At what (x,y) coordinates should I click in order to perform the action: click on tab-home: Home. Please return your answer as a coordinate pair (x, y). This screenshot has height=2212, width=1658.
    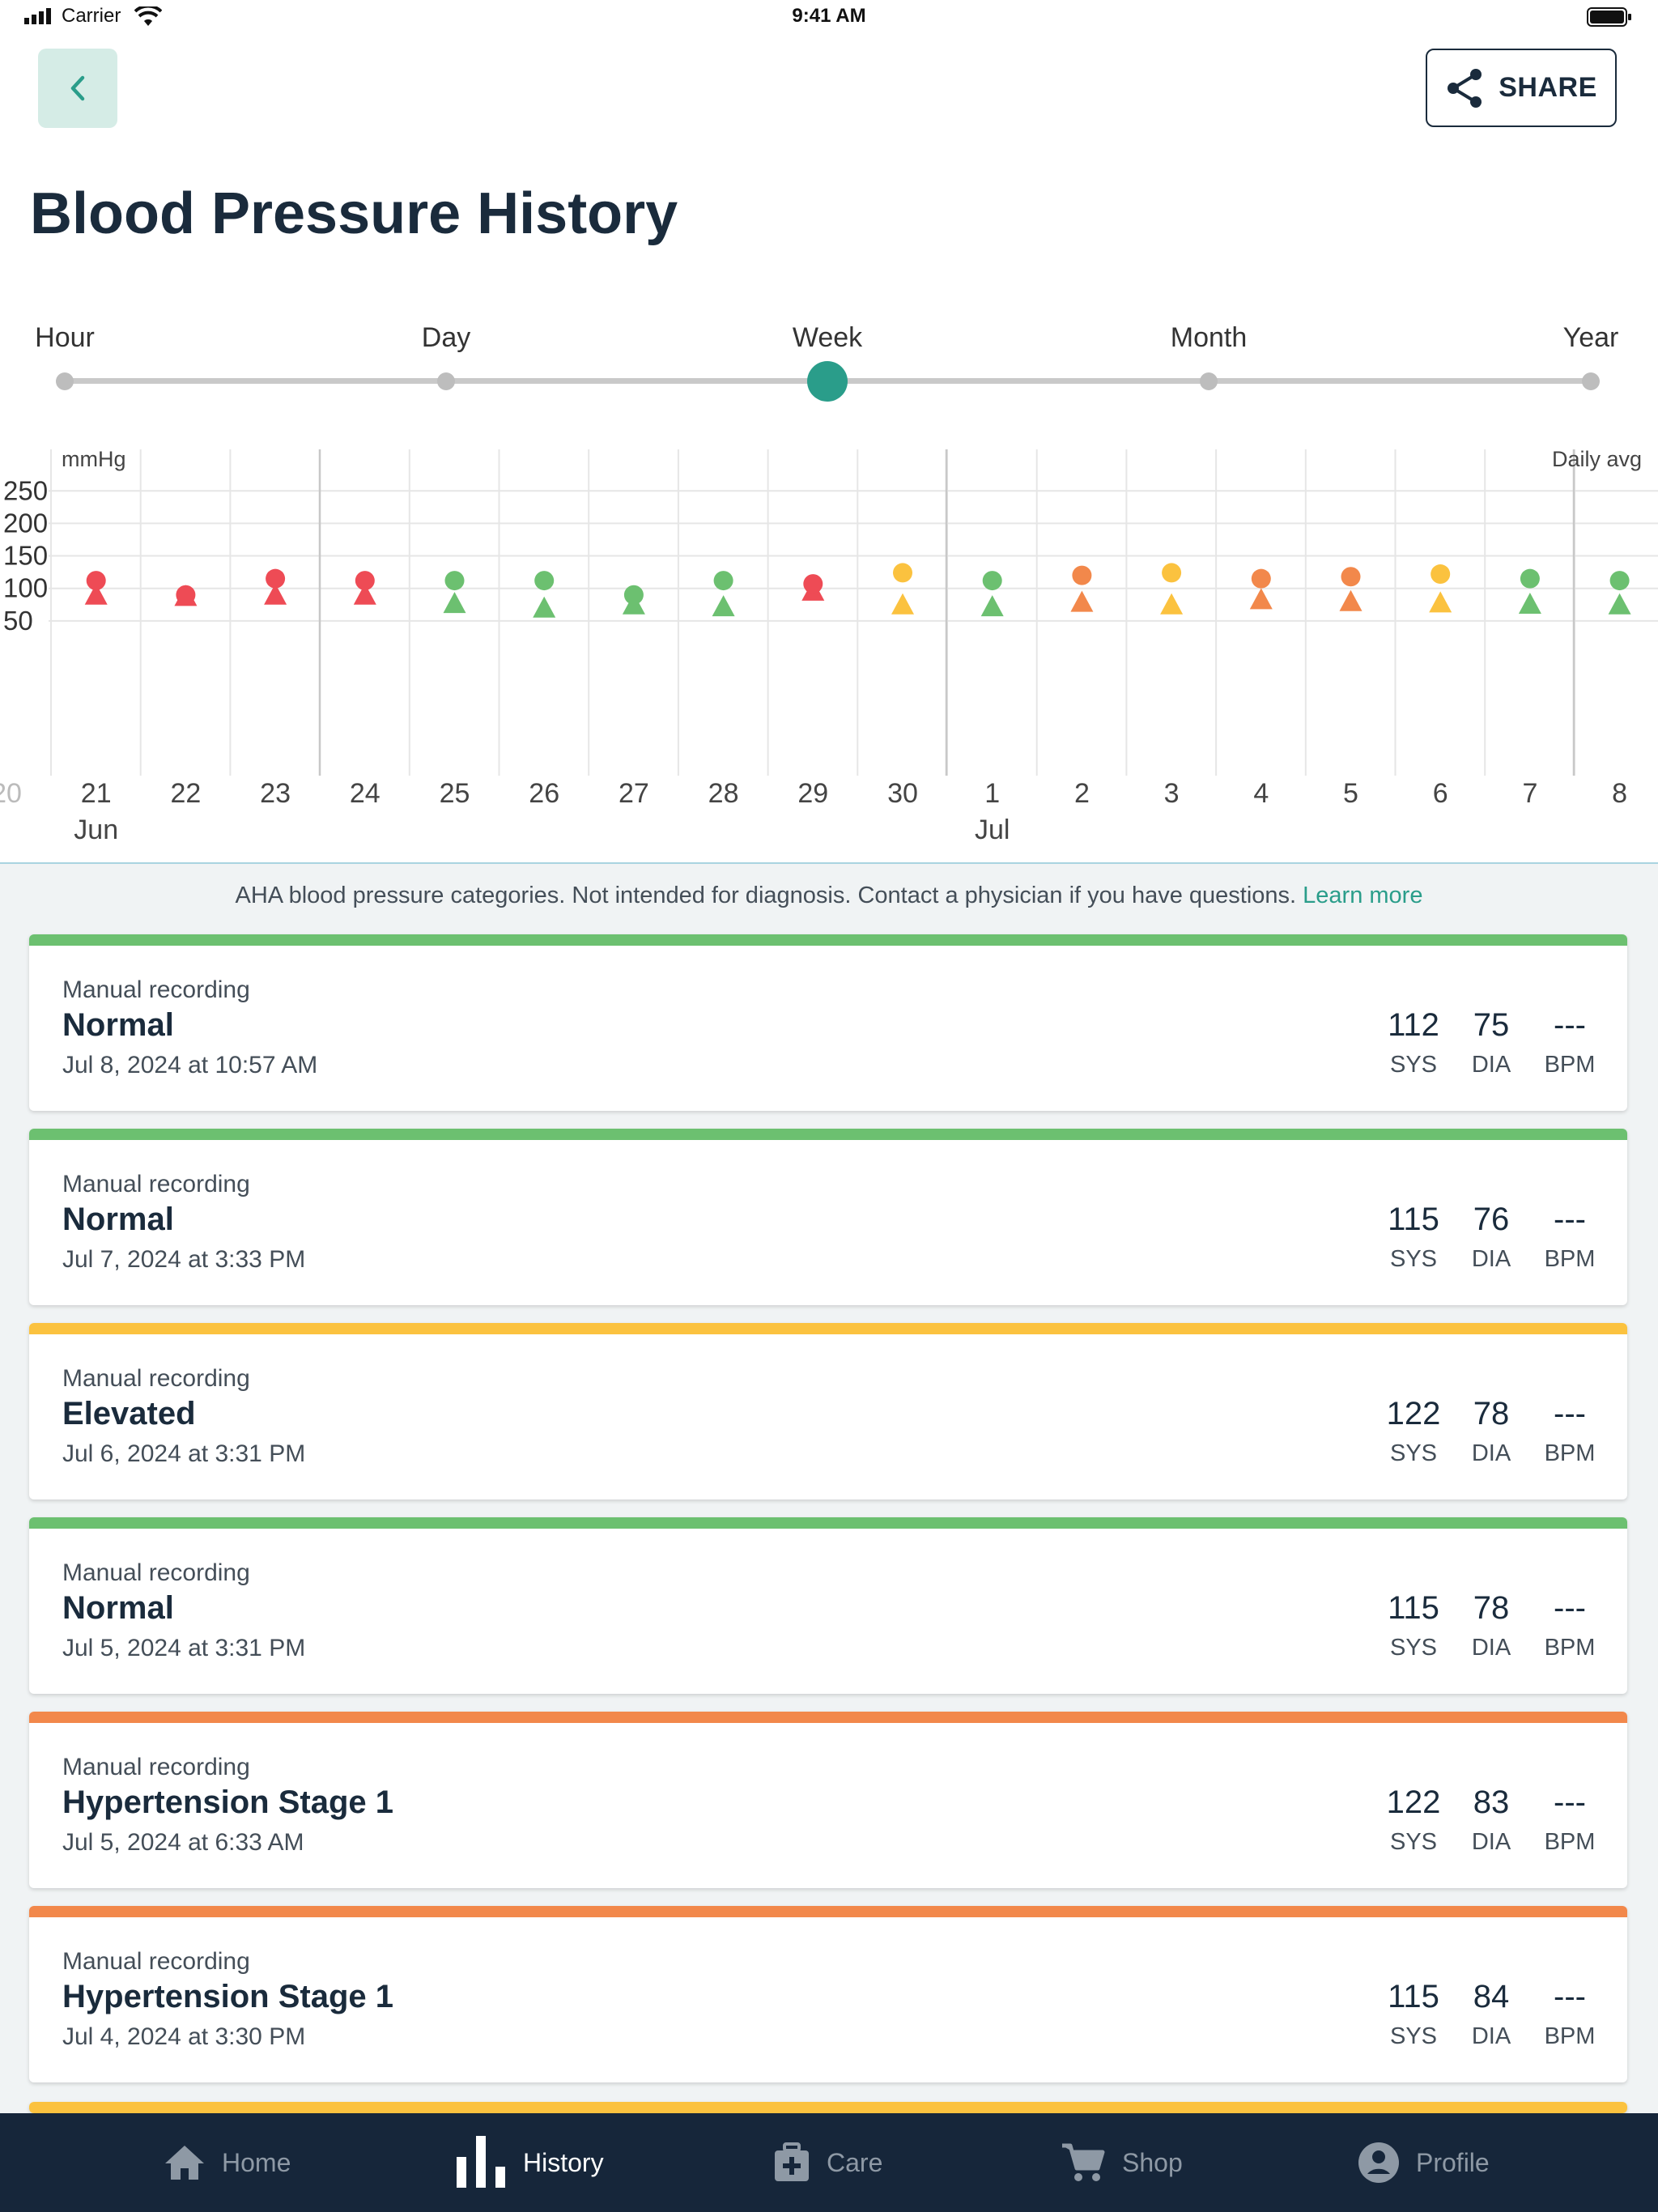
    Looking at the image, I should click on (227, 2163).